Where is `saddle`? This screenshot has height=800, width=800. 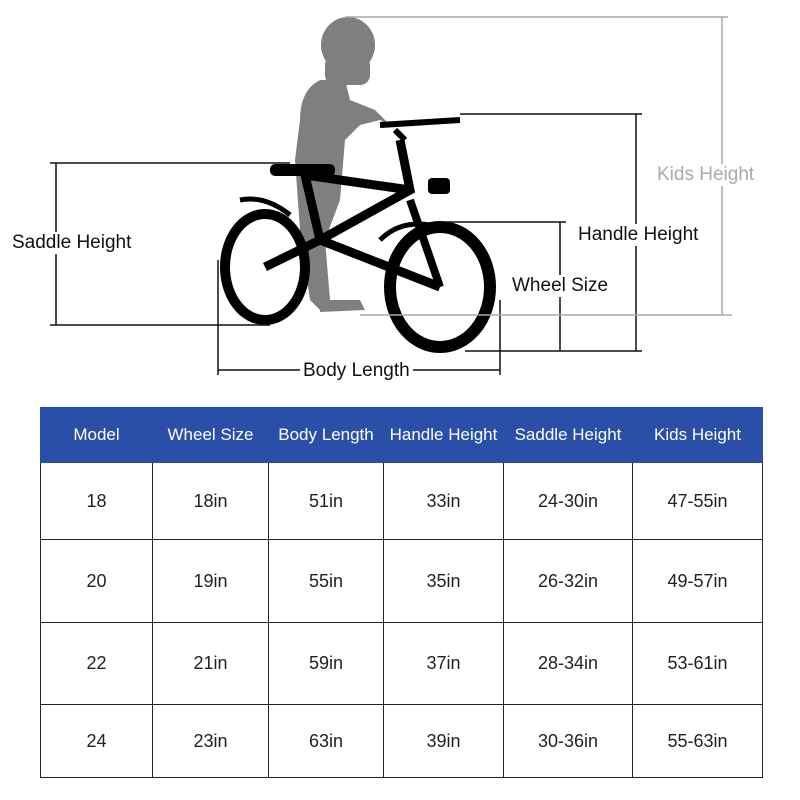
saddle is located at coordinates (302, 170).